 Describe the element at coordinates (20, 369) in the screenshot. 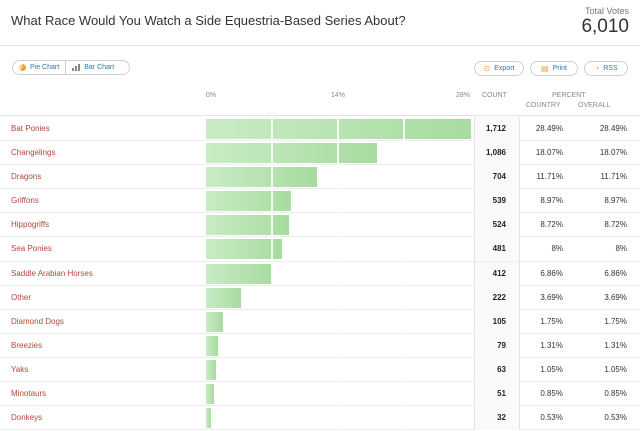

I see `row-label: Yaks` at that location.